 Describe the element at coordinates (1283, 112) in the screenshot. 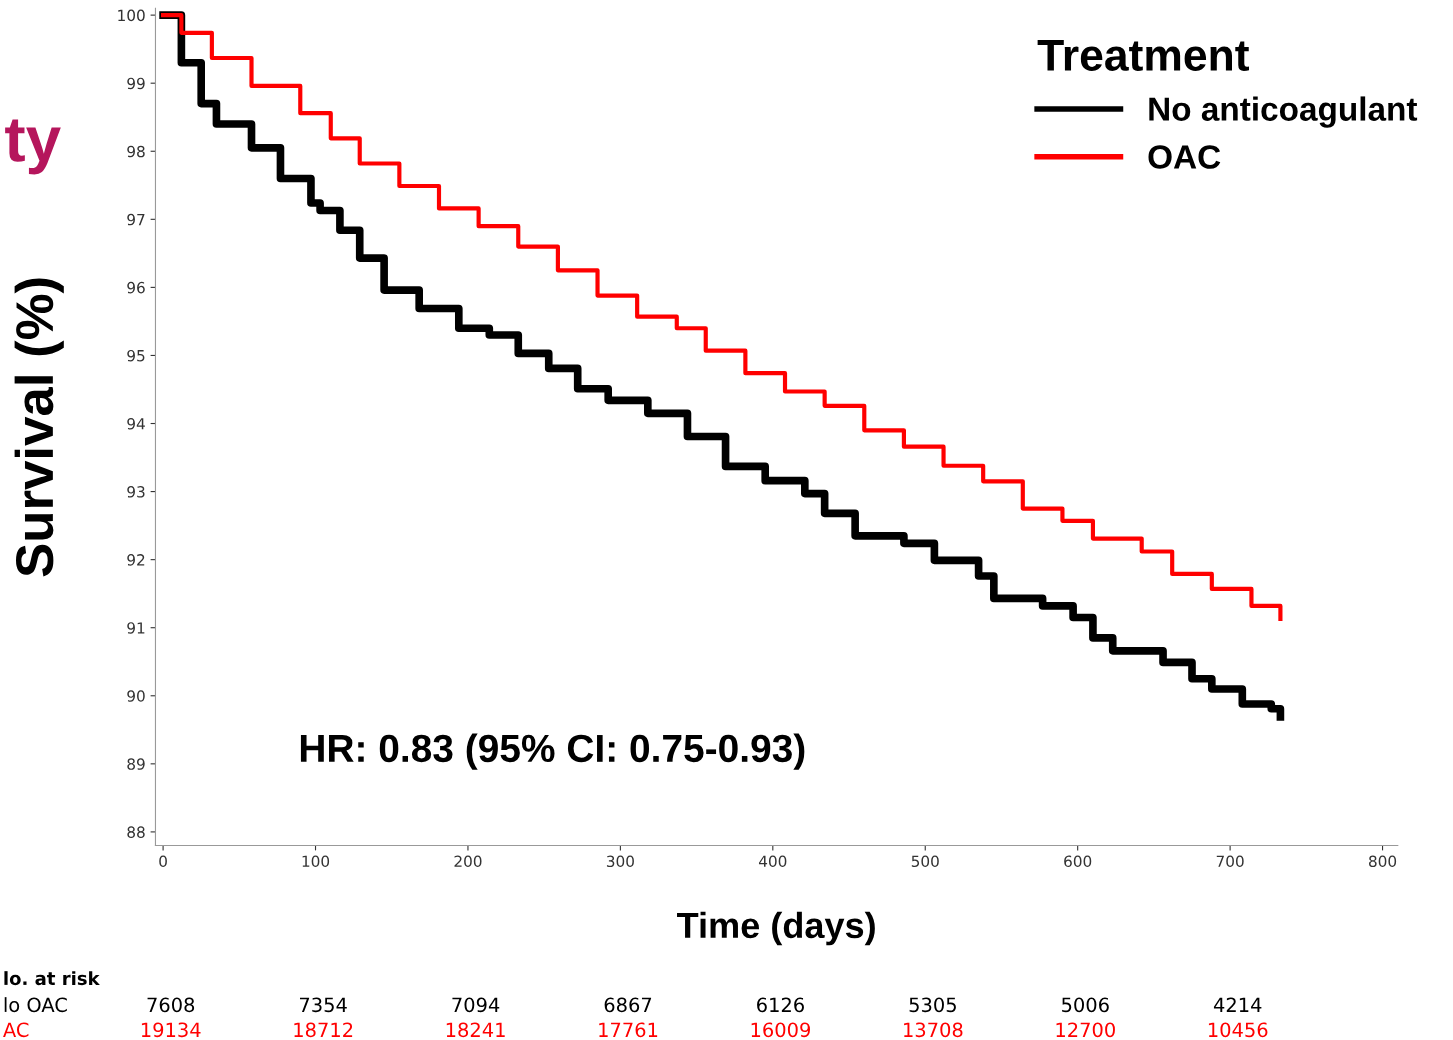

I see `legend-label: No anticoagulant` at that location.